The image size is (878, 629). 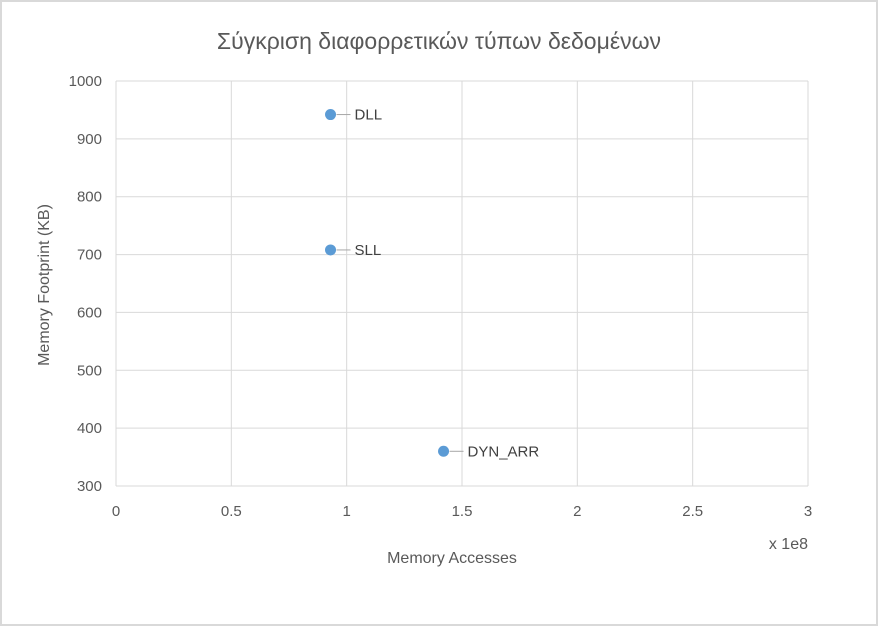 I want to click on x-tick-label: 0, so click(x=116, y=511).